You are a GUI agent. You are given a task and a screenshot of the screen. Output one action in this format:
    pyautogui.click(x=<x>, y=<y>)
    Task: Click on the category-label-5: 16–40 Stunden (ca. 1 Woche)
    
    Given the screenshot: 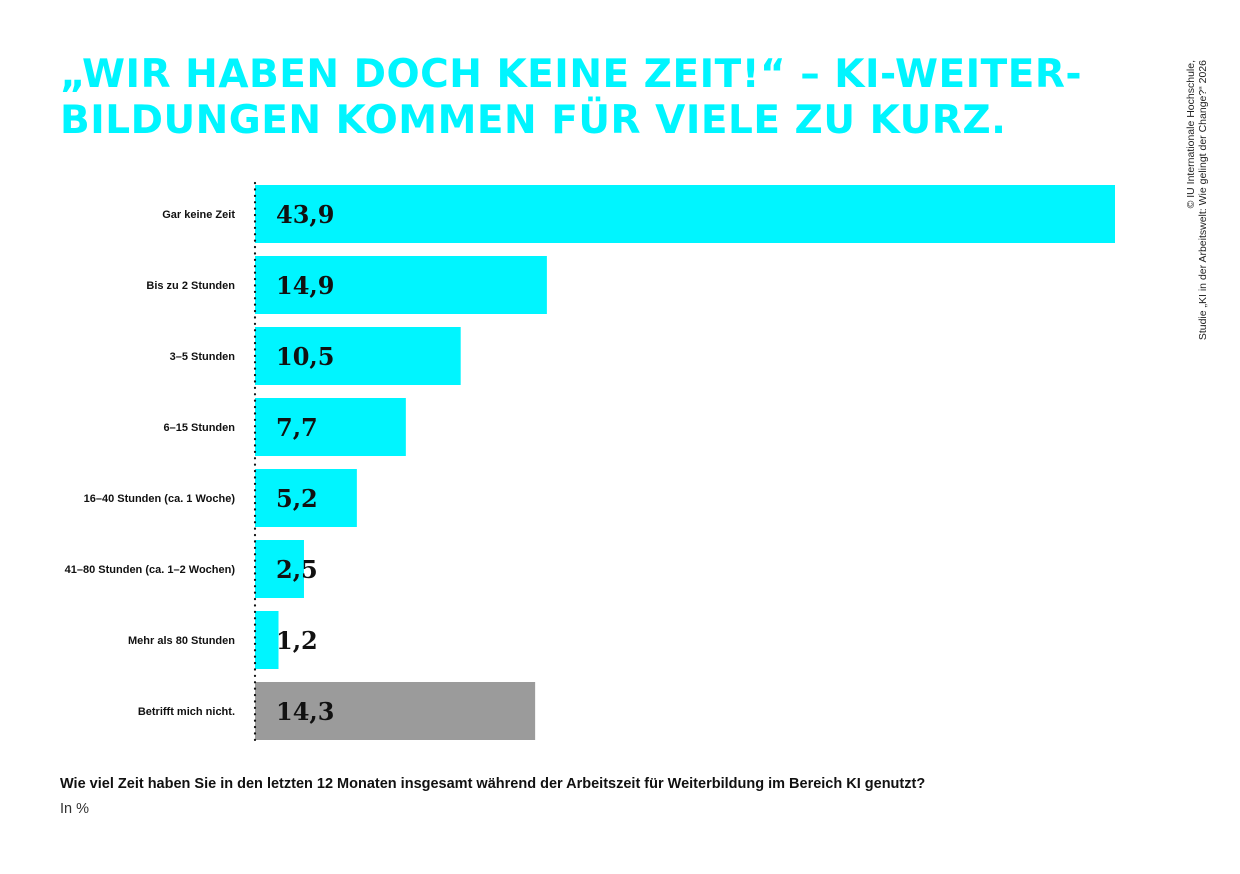 What is the action you would take?
    pyautogui.click(x=160, y=499)
    